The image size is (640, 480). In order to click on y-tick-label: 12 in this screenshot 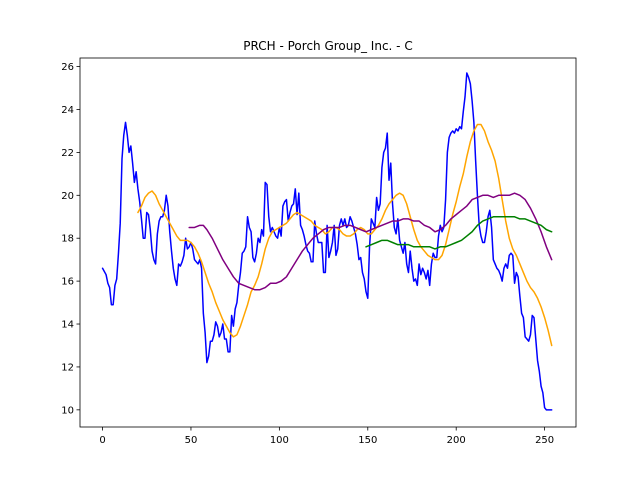, I will do `click(67, 367)`.